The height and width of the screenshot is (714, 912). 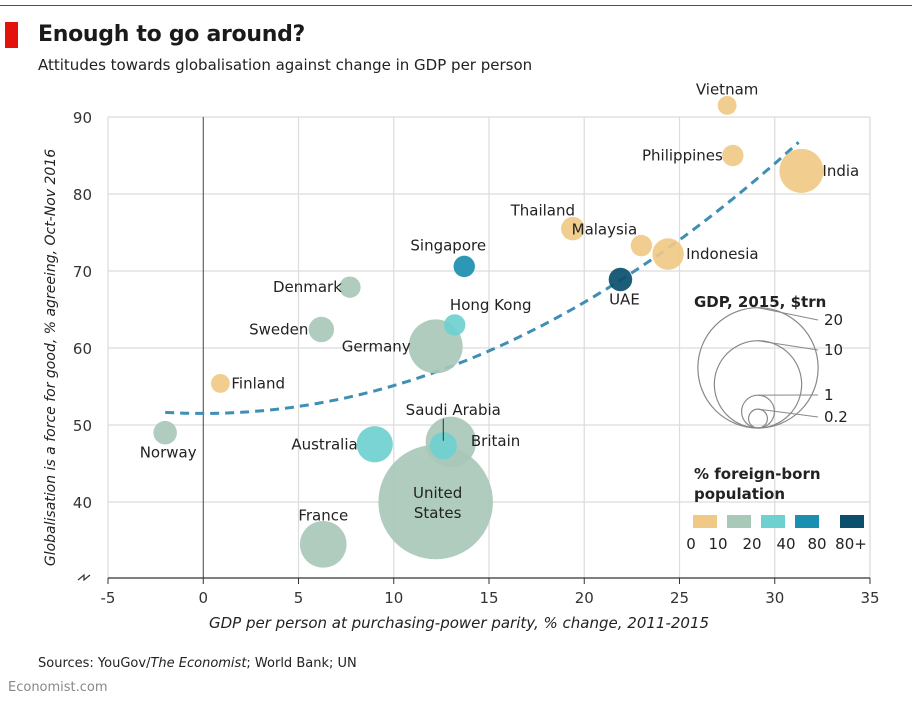 I want to click on label-sweden: Sweden, so click(x=278, y=330).